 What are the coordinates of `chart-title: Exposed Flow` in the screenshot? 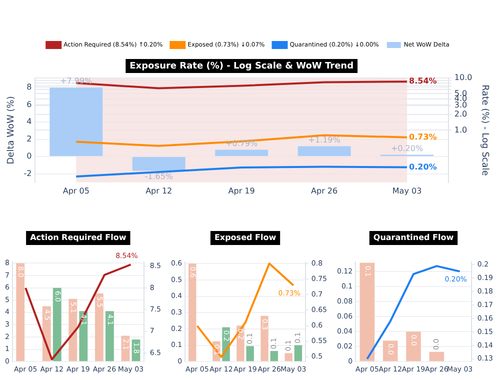 It's located at (245, 237).